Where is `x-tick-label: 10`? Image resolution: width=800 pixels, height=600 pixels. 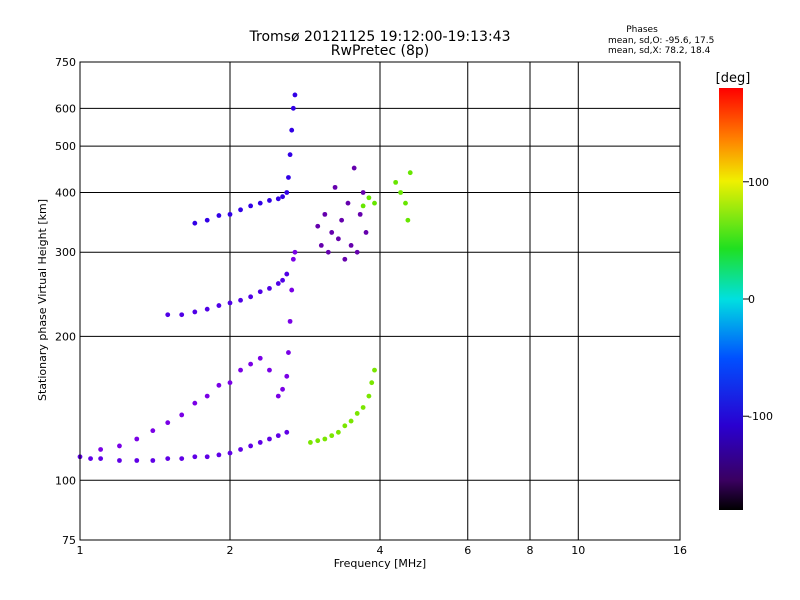 x-tick-label: 10 is located at coordinates (578, 550).